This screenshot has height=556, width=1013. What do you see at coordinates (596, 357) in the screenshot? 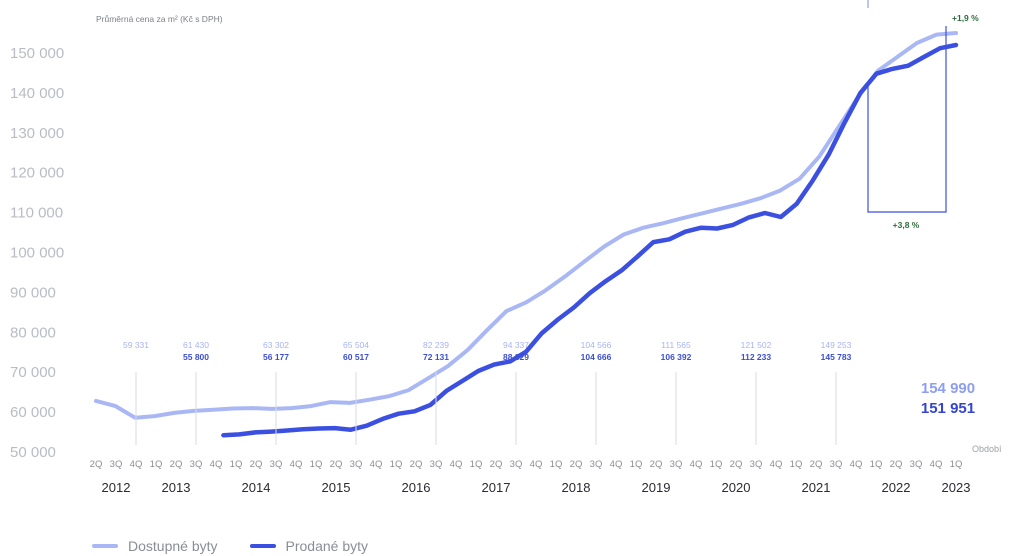
I see `annotation-sold-value: 104 666` at bounding box center [596, 357].